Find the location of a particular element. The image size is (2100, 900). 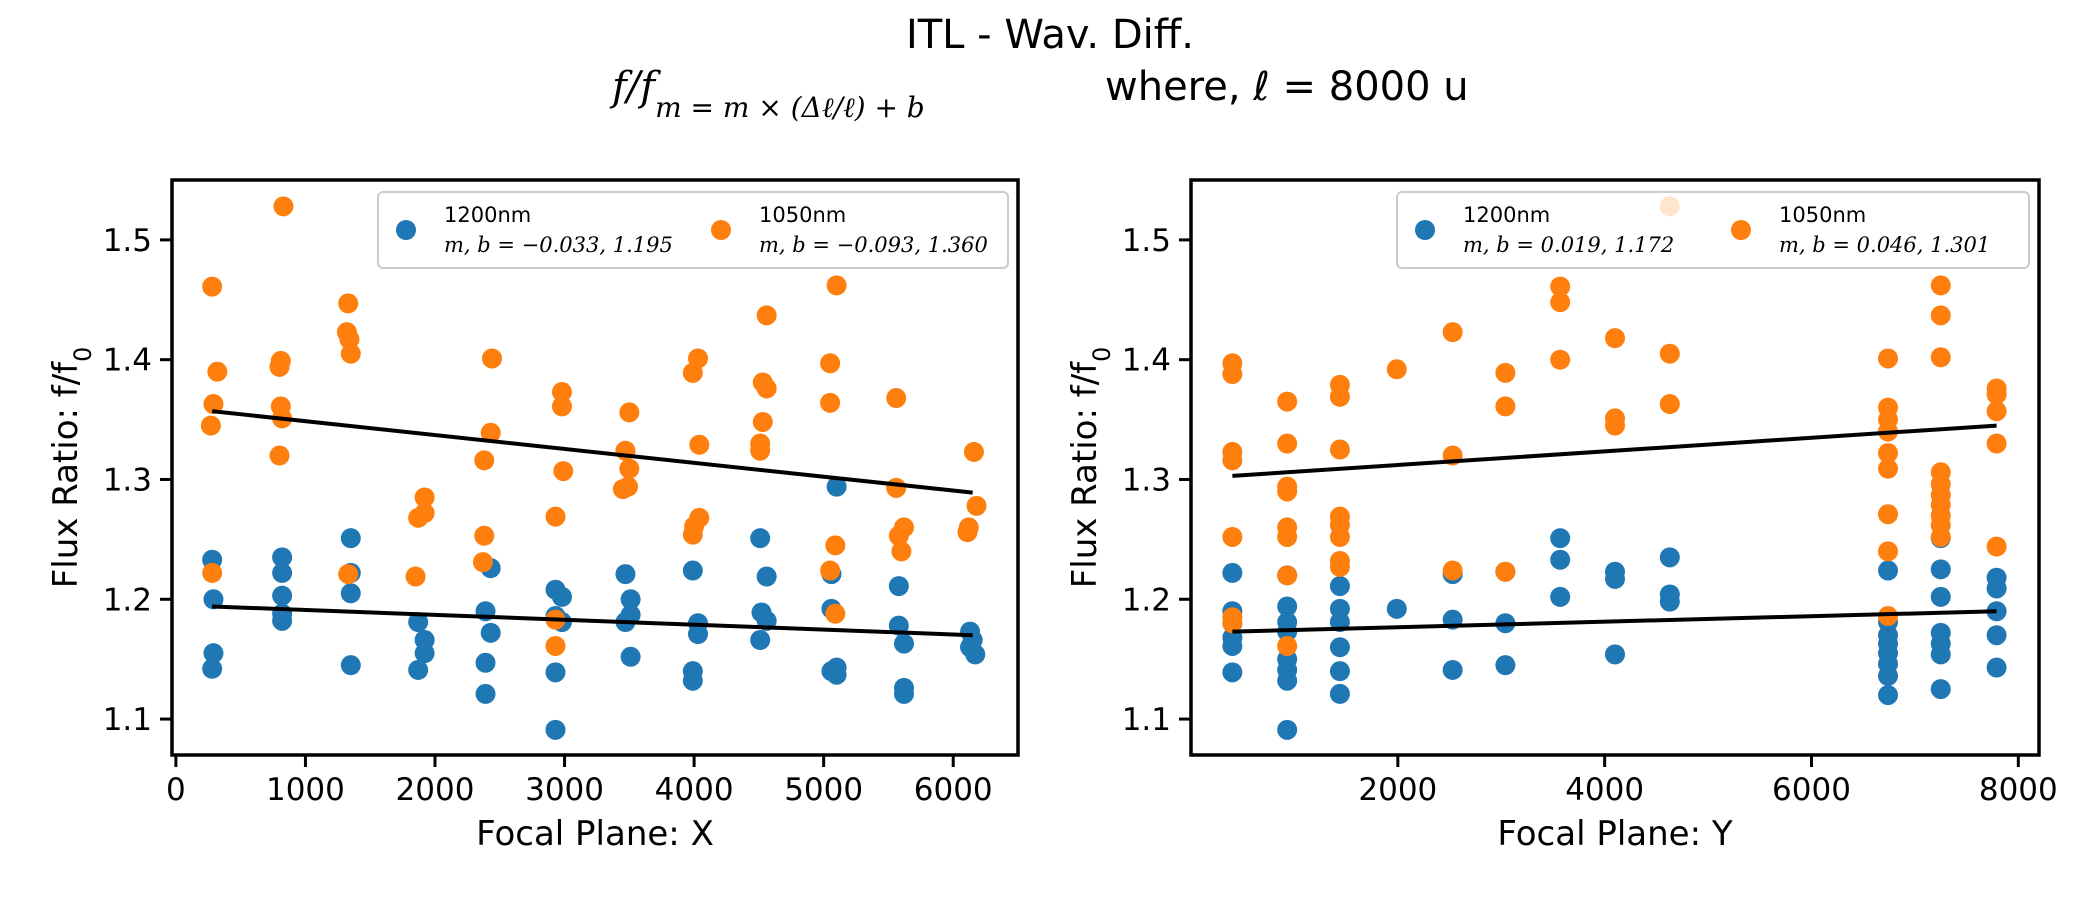

y-tick-label: 1.3 is located at coordinates (1146, 480).